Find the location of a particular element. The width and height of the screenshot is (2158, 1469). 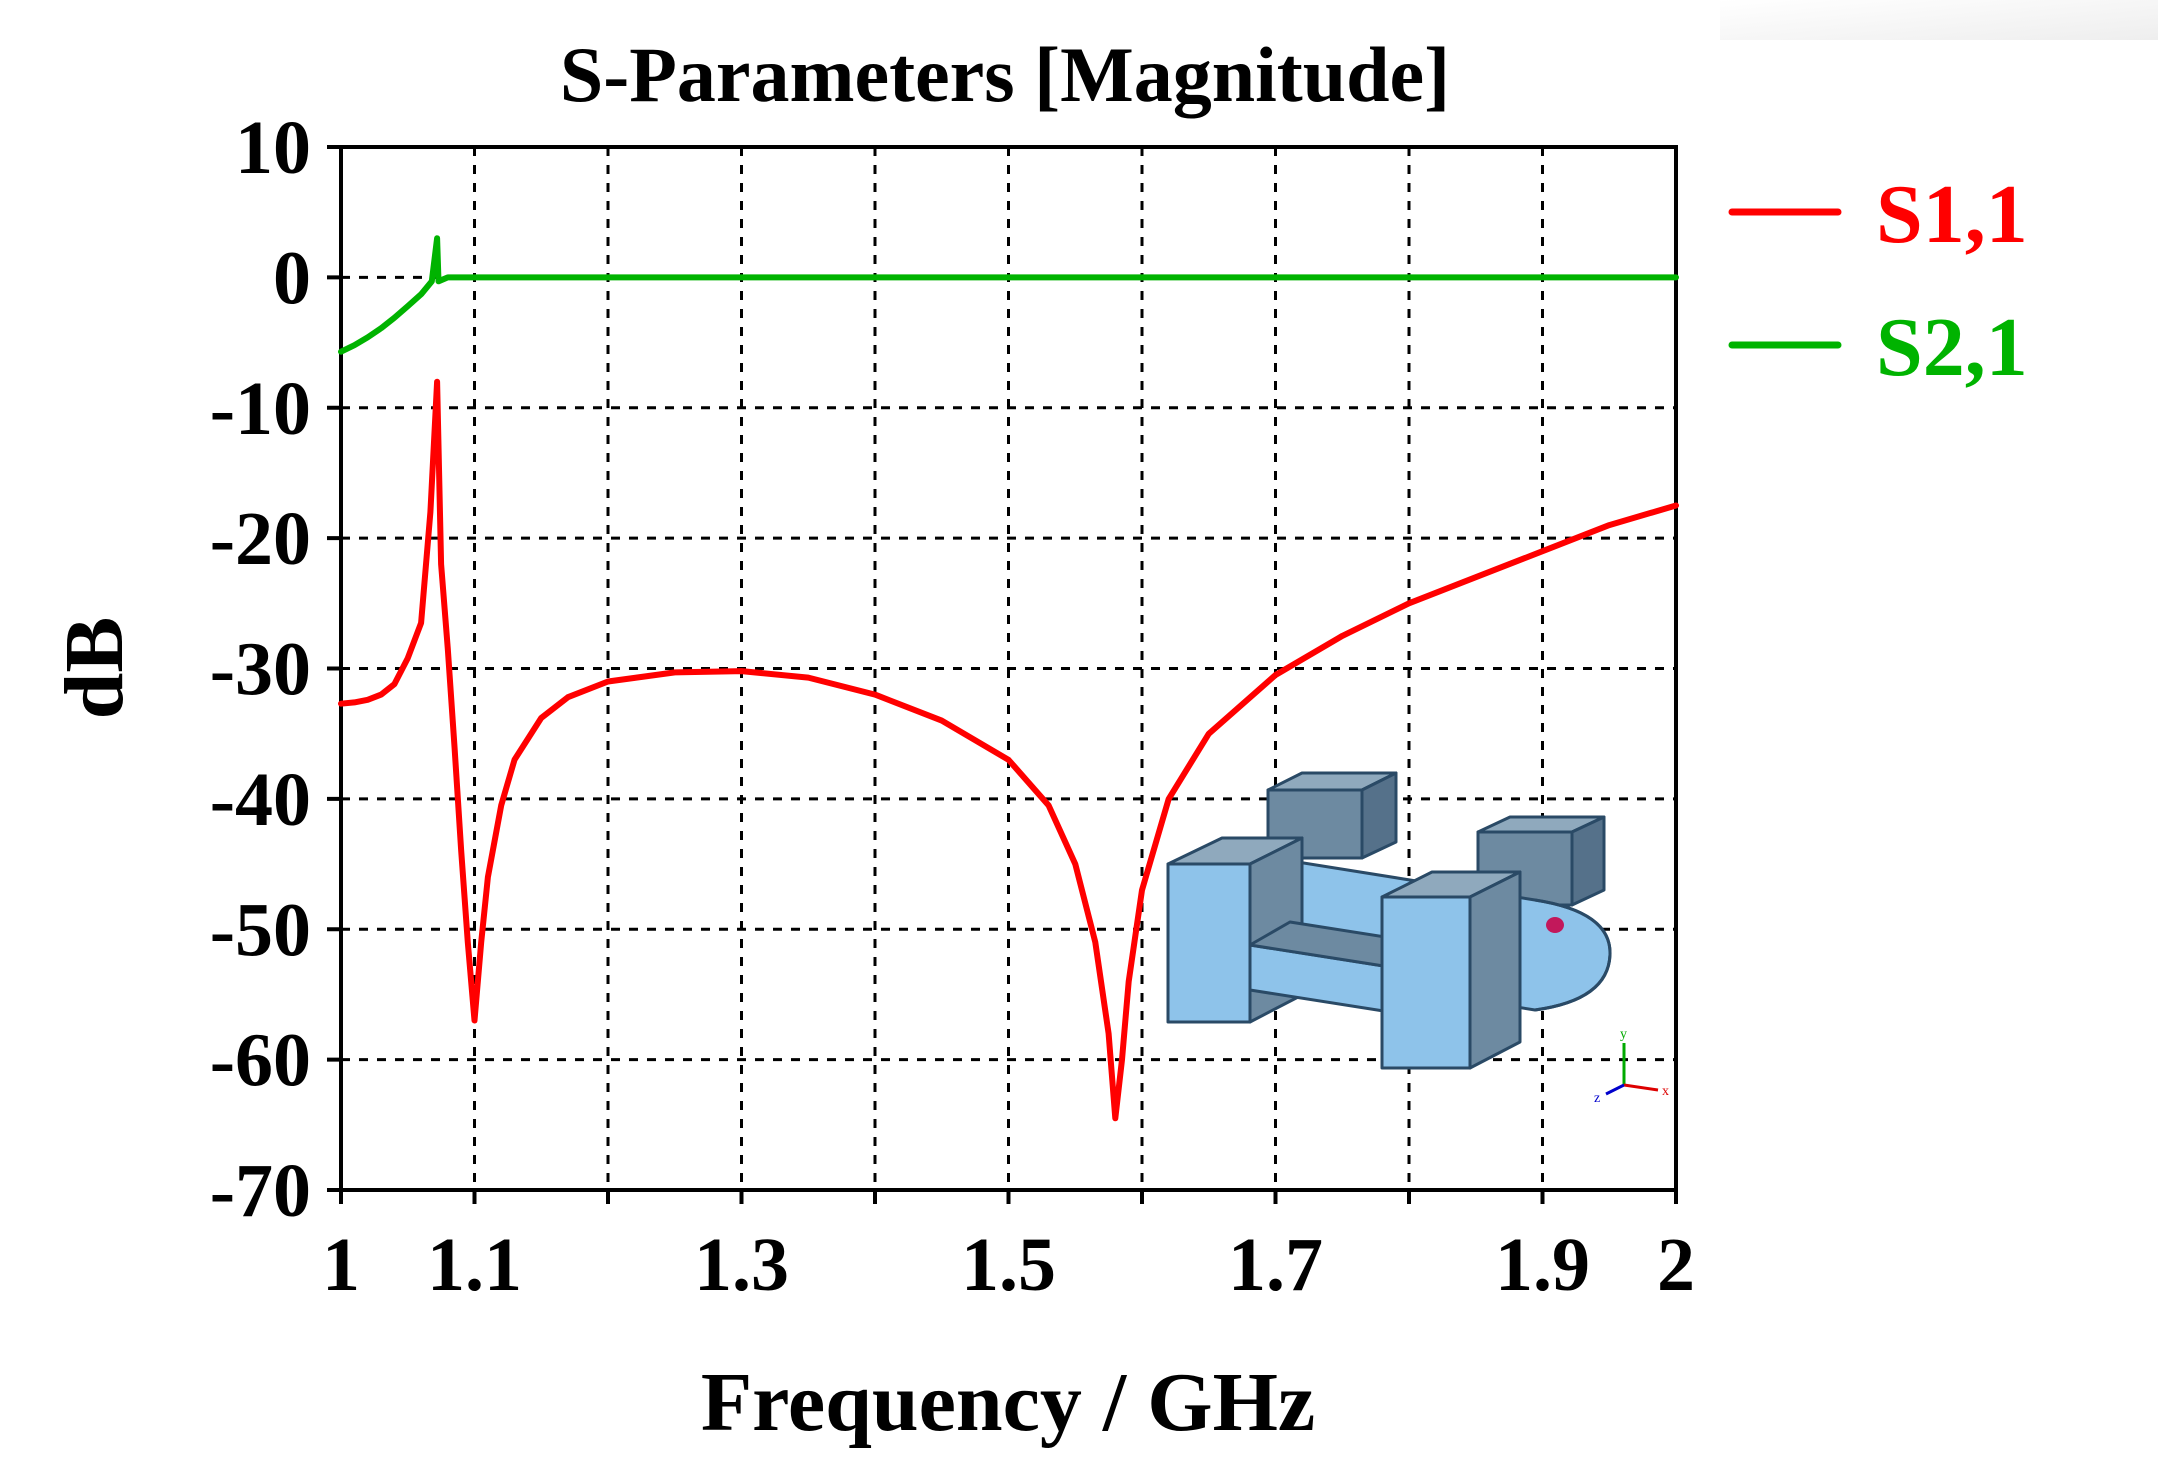

legend-label: S1,1 is located at coordinates (1952, 214).